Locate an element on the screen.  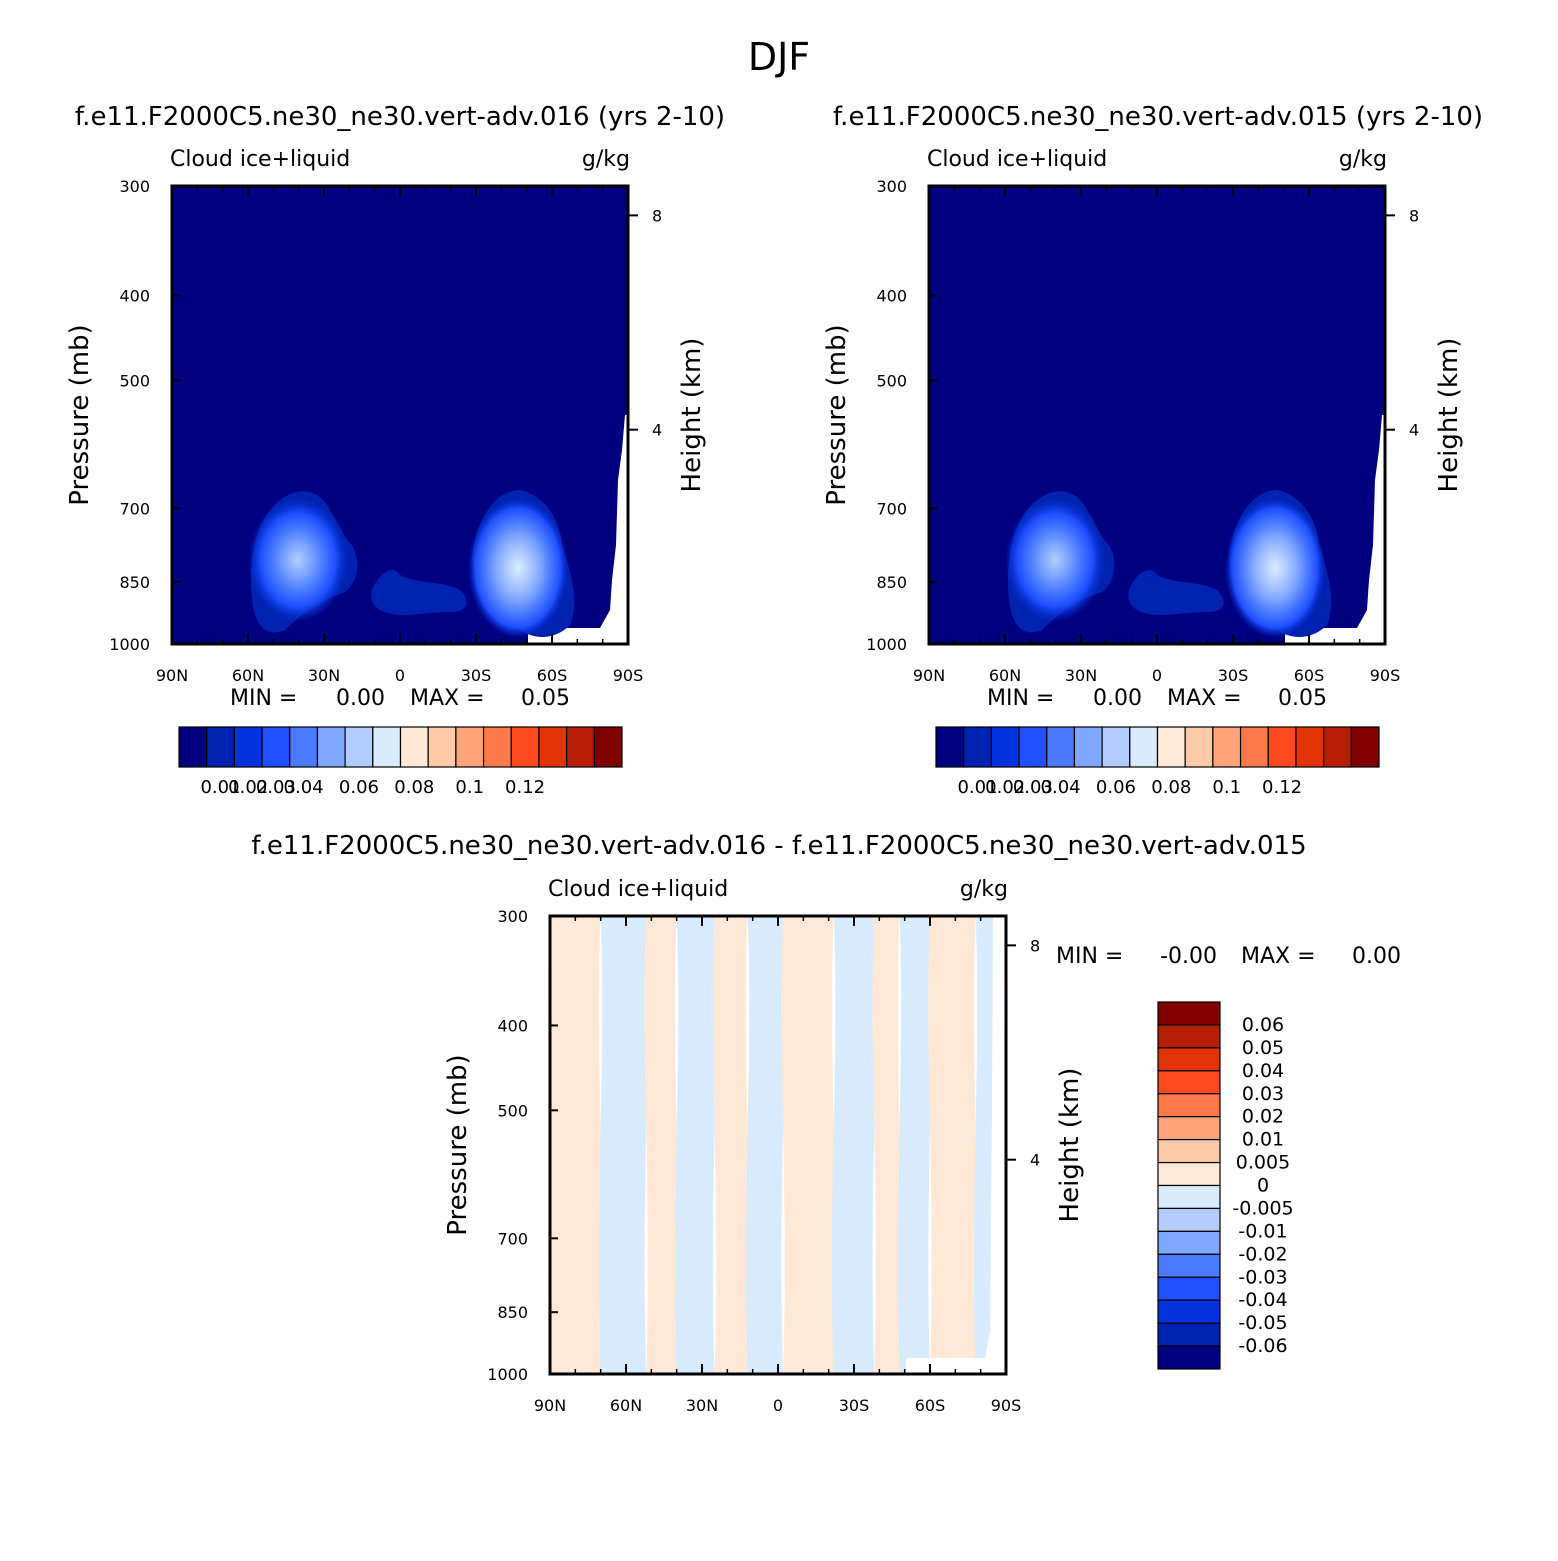
min-value: 0.00 is located at coordinates (1117, 698).